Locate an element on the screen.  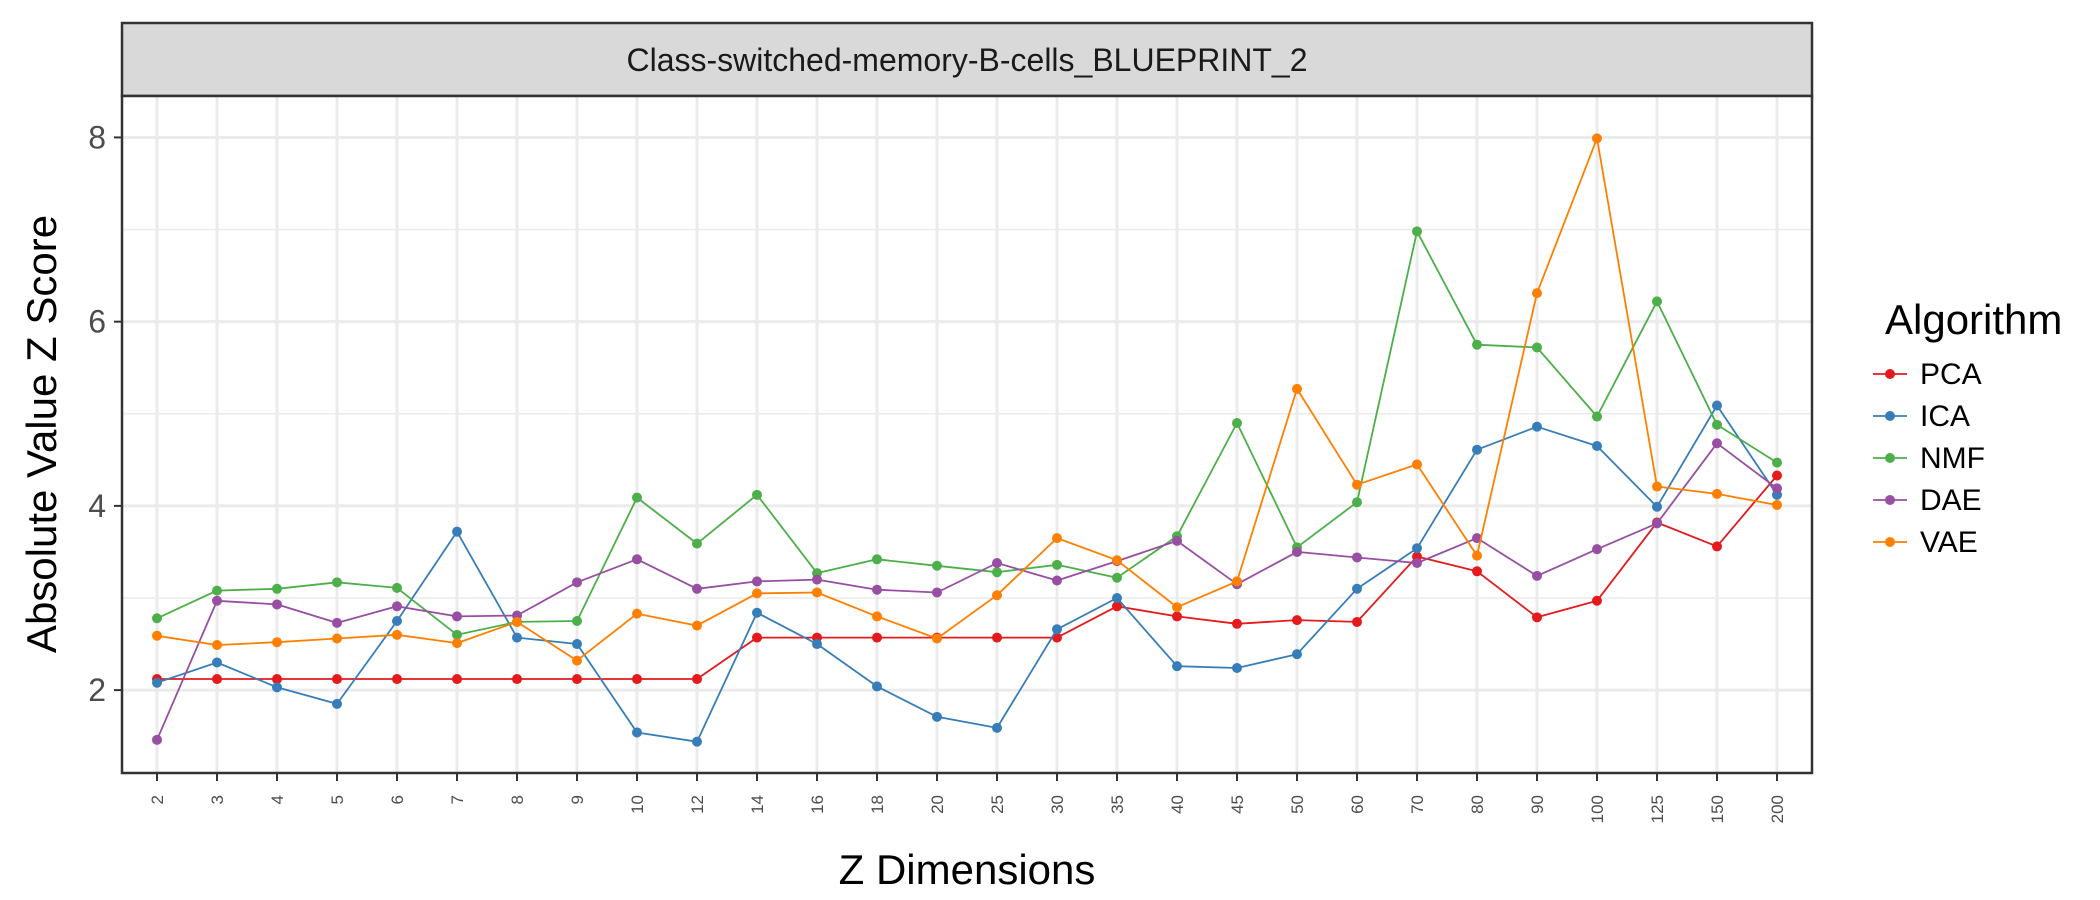
y-tick-label: 2 is located at coordinates (97, 690).